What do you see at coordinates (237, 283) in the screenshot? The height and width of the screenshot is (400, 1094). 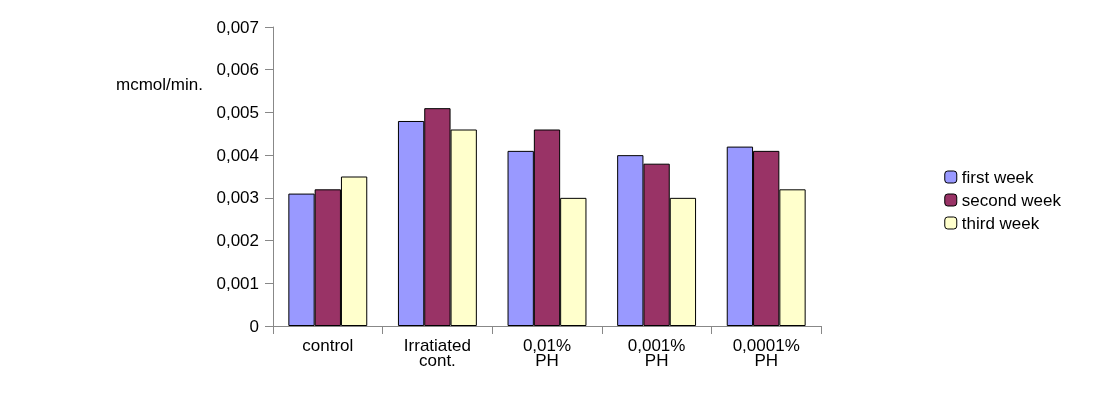 I see `y-tick-label: 0,001` at bounding box center [237, 283].